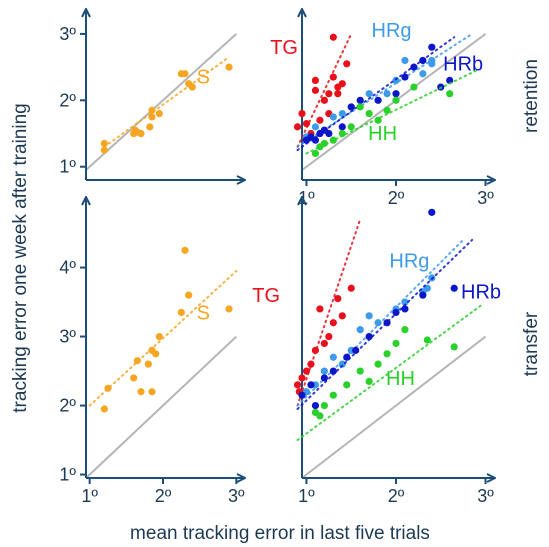 This screenshot has height=547, width=549. What do you see at coordinates (463, 64) in the screenshot?
I see `series-label-HRb: HRb` at bounding box center [463, 64].